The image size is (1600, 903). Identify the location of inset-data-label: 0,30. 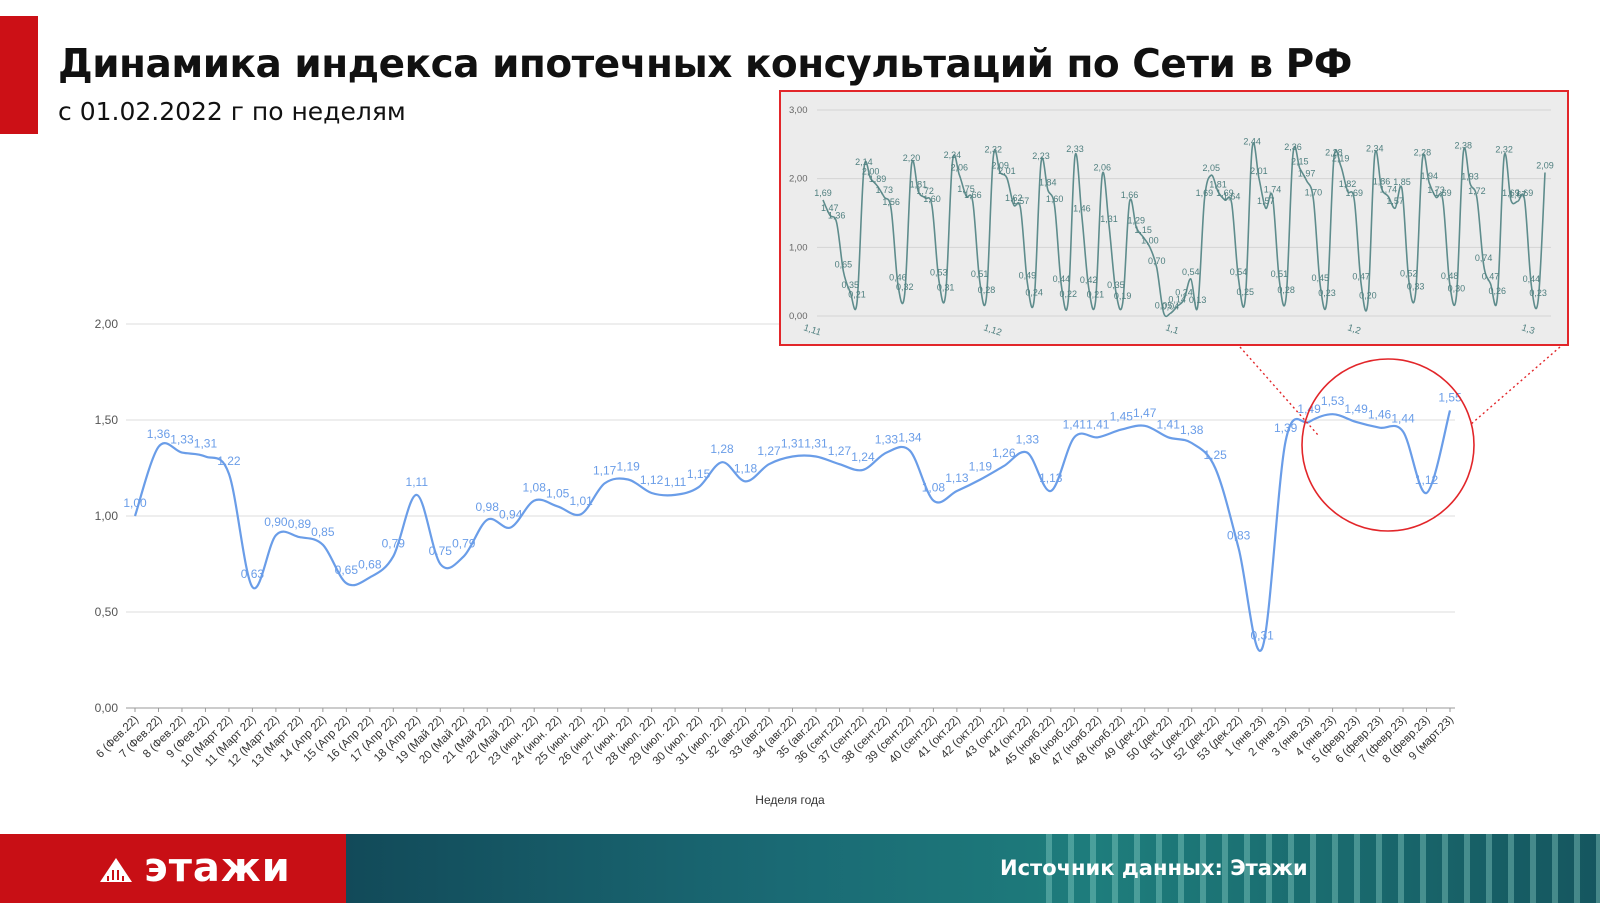
(1457, 288).